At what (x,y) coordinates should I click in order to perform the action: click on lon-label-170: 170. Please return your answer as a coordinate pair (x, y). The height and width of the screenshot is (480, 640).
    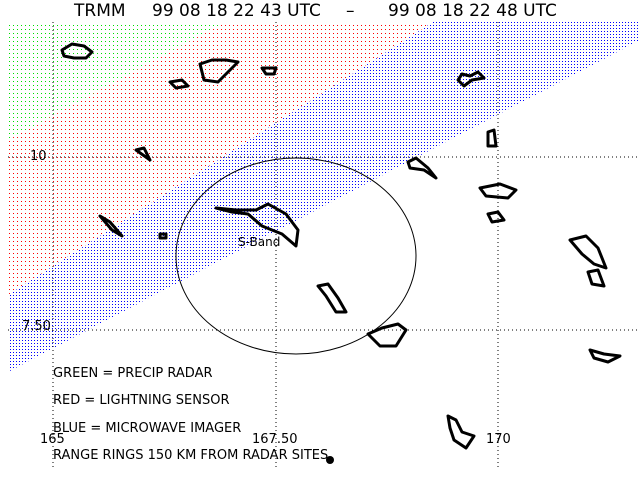
    Looking at the image, I should click on (498, 439).